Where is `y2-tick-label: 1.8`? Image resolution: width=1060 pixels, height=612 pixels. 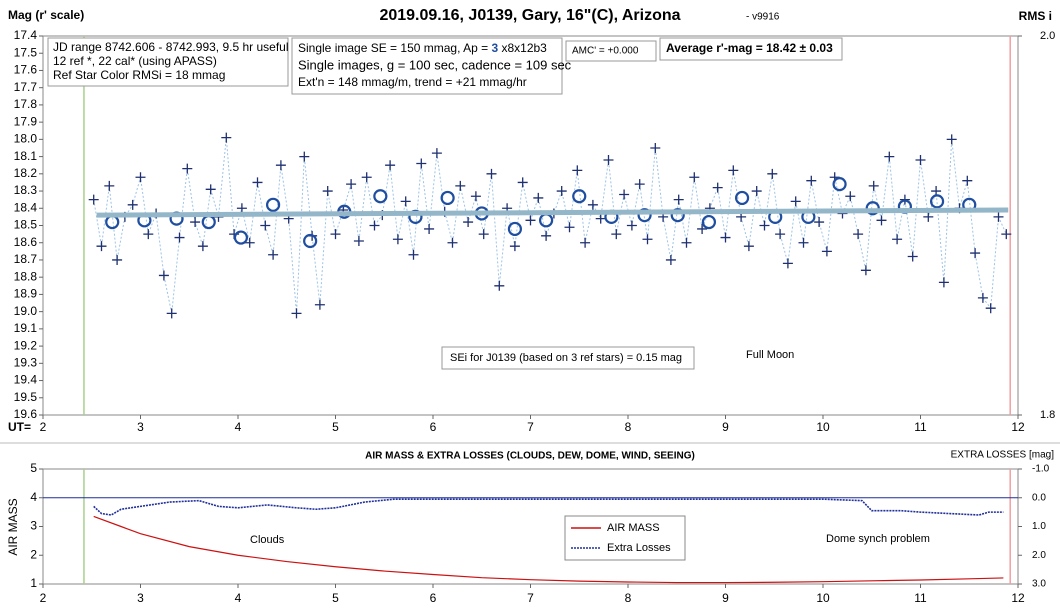 y2-tick-label: 1.8 is located at coordinates (1047, 415).